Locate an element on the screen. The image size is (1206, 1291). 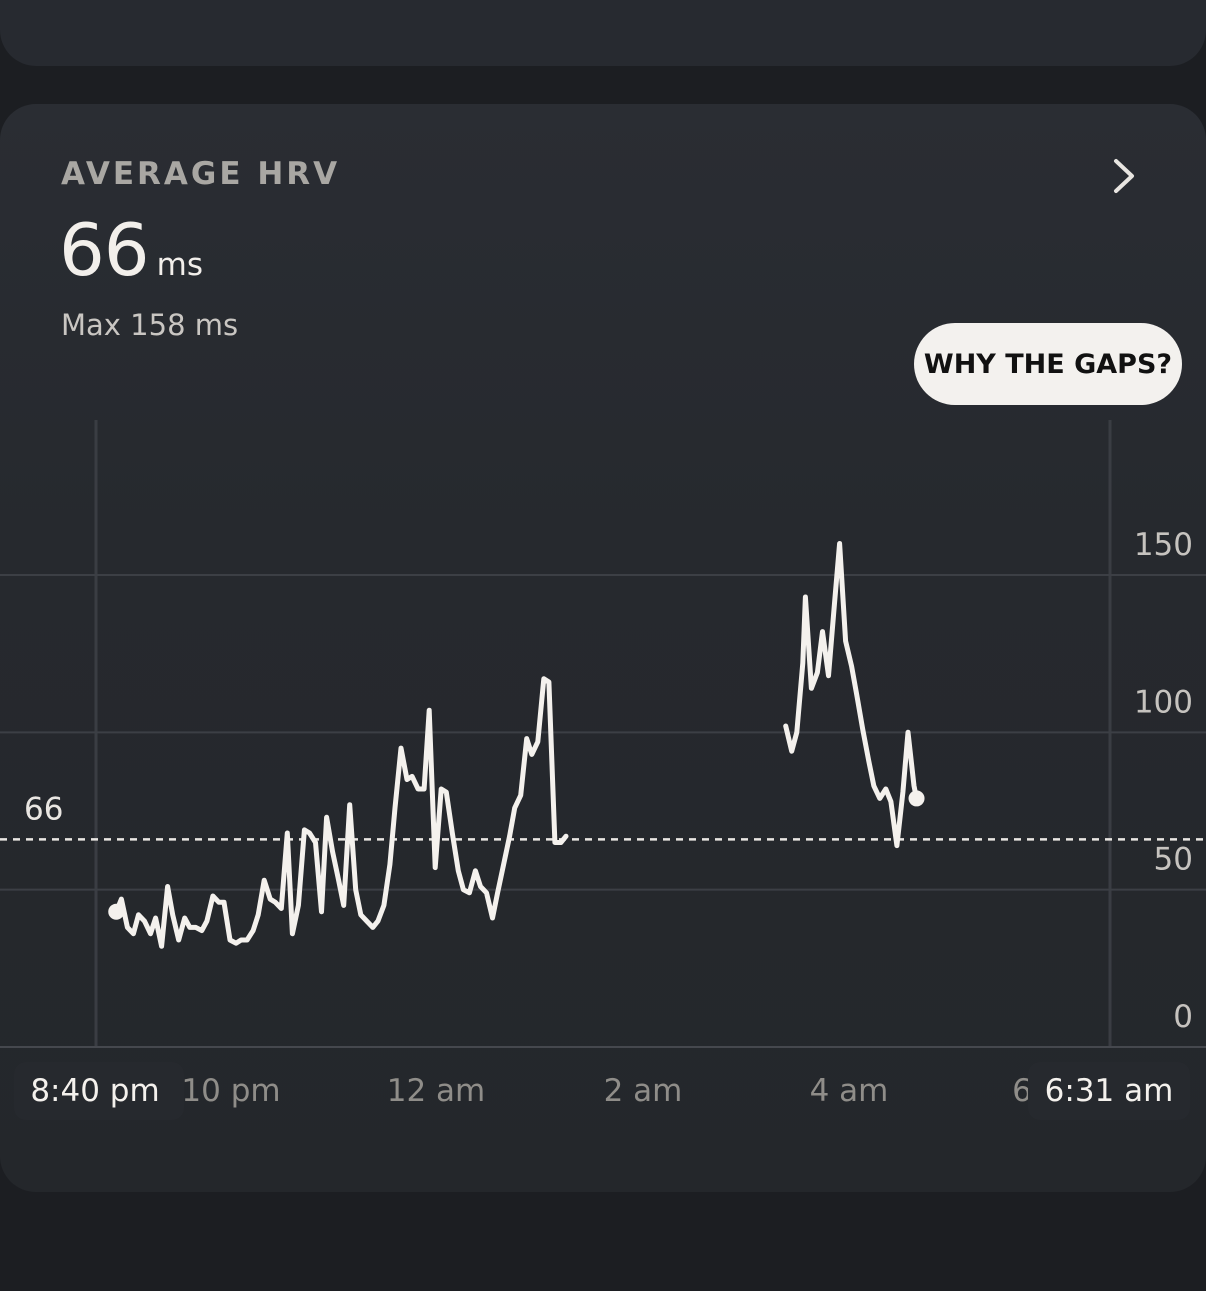
y-tick-label: 100 is located at coordinates (1163, 702).